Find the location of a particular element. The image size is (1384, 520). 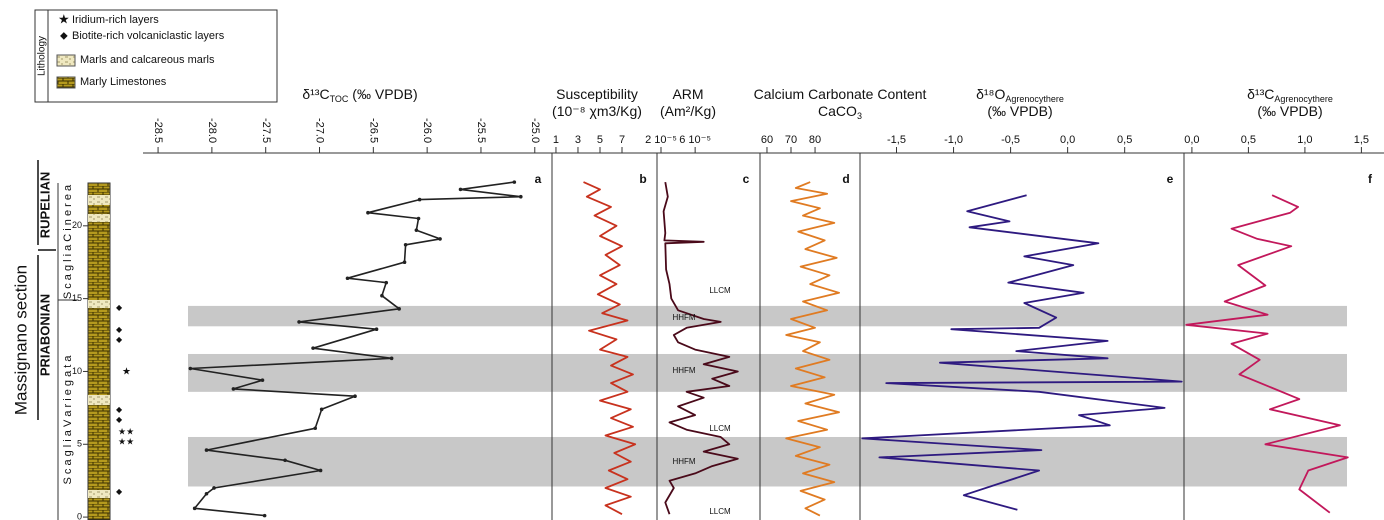

x-tick-label: 1,5 is located at coordinates (1361, 140).